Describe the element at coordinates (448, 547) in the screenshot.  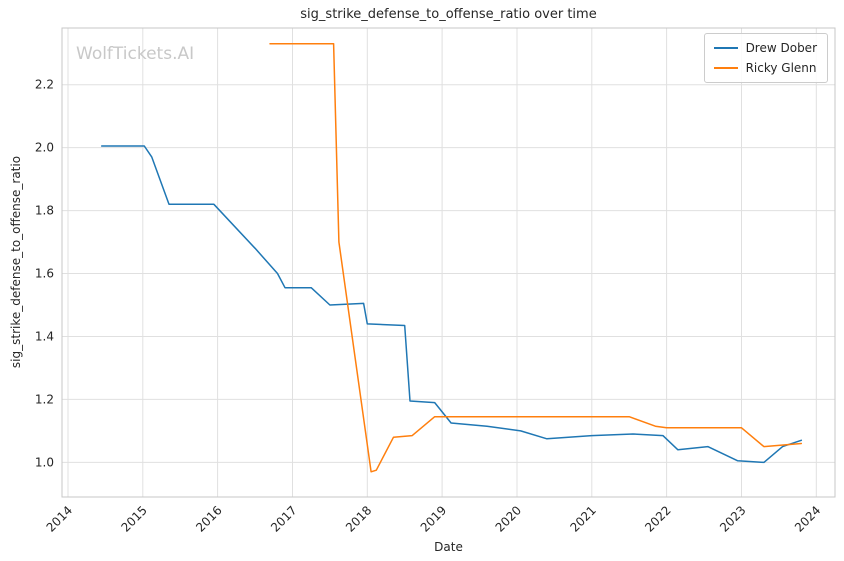
I see `x-axis-label: Date` at that location.